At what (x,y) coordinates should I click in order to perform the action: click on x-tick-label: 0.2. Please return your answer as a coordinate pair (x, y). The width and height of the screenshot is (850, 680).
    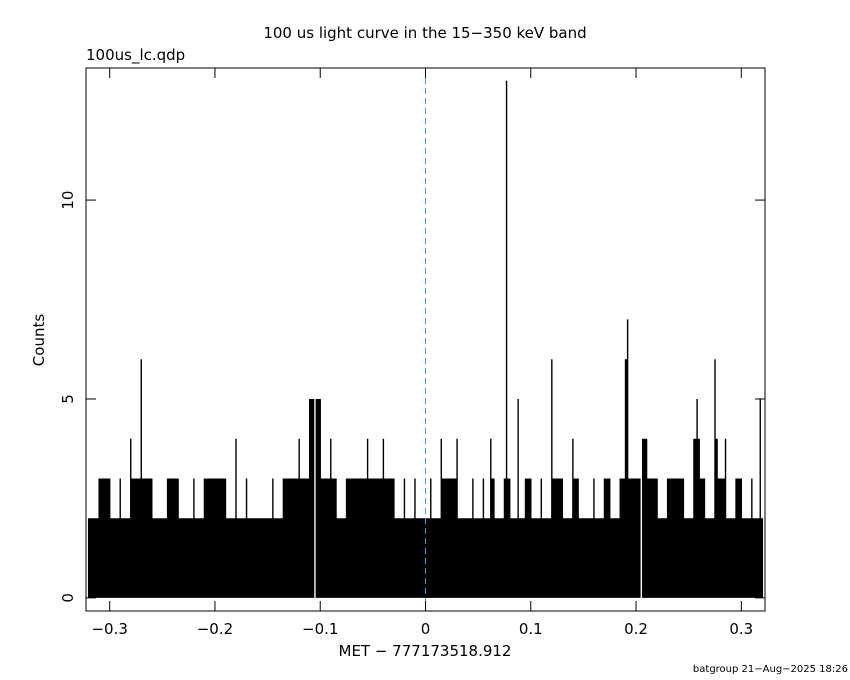
    Looking at the image, I should click on (636, 629).